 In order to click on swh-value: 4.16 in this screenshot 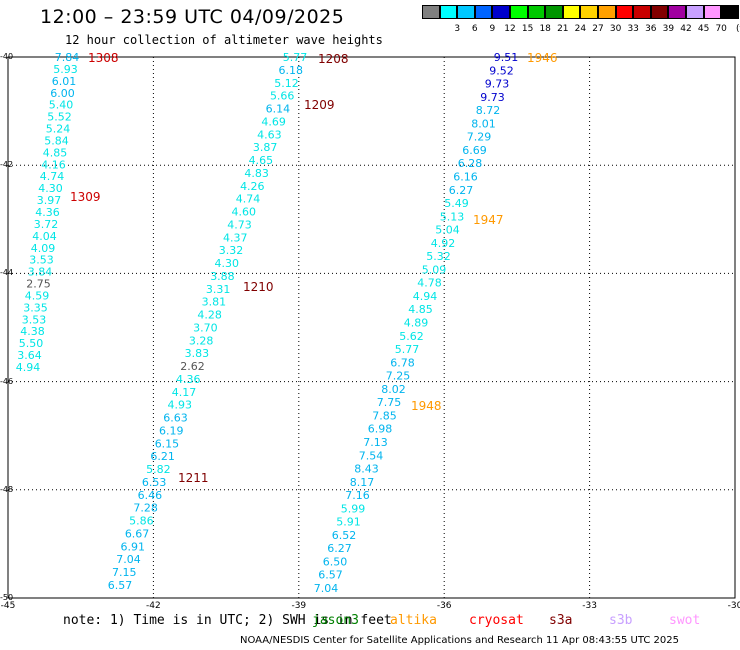, I will do `click(53, 164)`.